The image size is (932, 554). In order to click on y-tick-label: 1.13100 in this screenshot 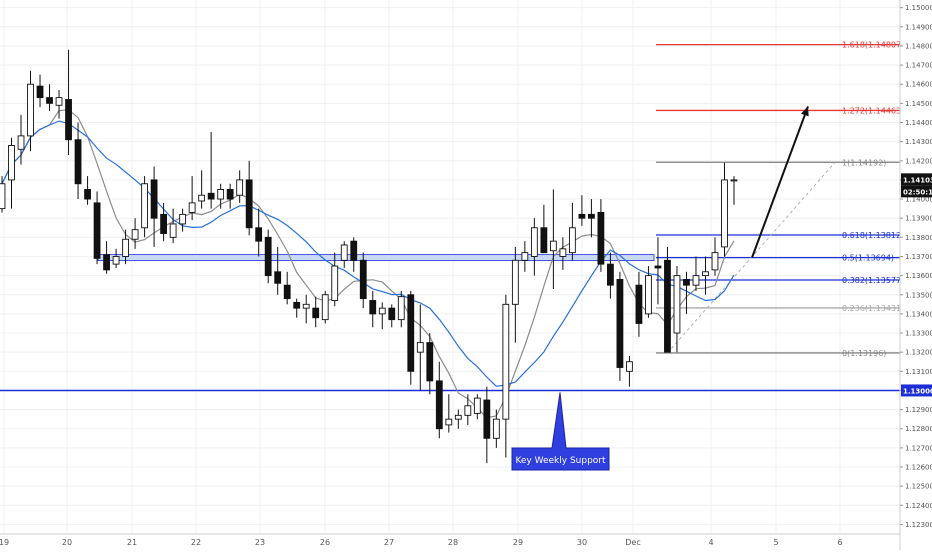, I will do `click(918, 372)`.